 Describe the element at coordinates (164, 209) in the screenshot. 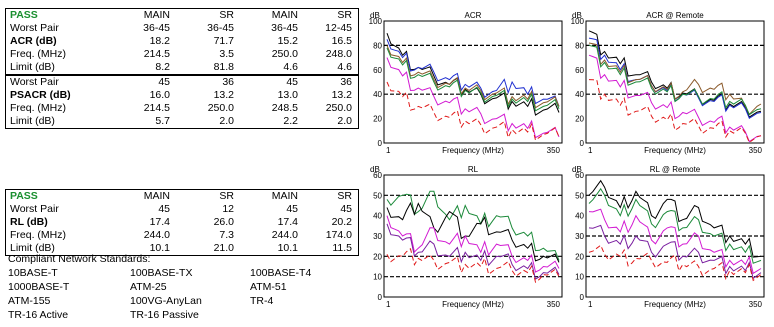

I see `table-cell: 45` at that location.